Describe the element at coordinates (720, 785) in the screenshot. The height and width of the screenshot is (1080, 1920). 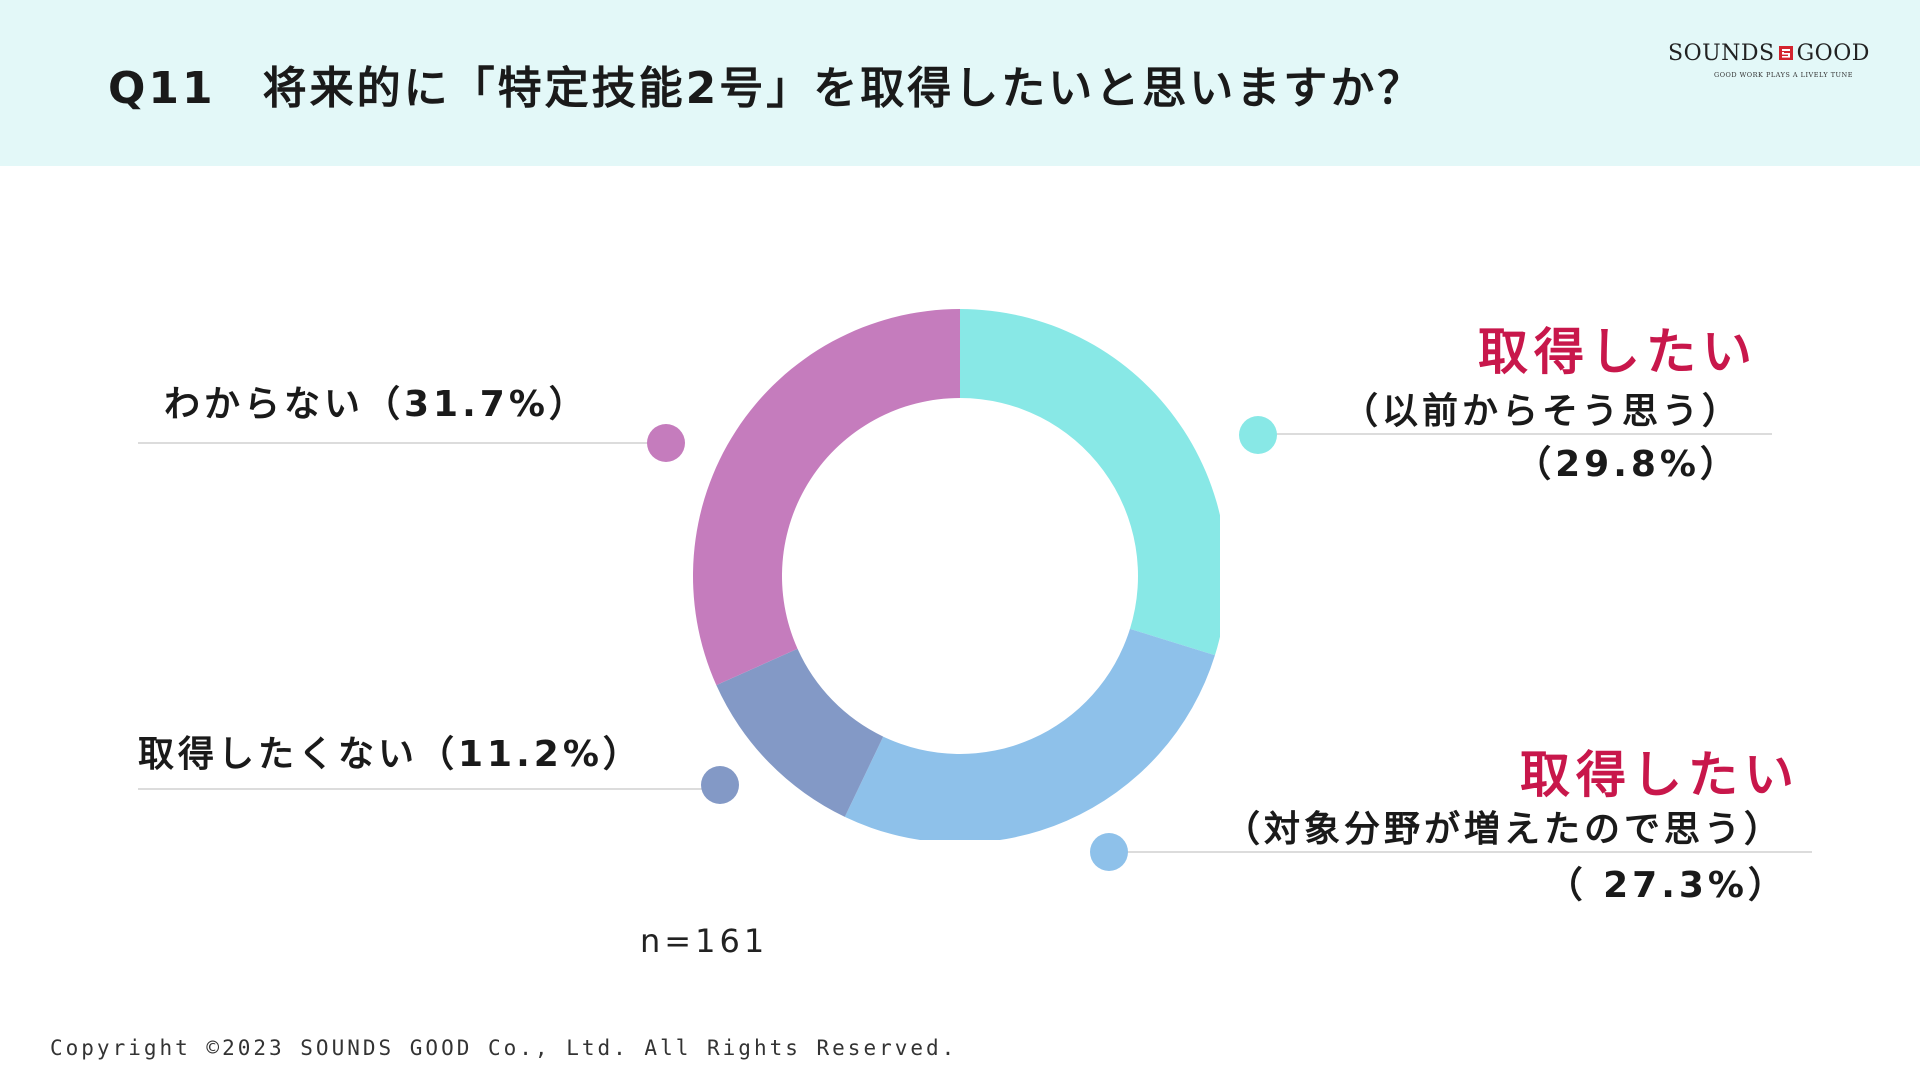
I see `marker-dot-not-want` at that location.